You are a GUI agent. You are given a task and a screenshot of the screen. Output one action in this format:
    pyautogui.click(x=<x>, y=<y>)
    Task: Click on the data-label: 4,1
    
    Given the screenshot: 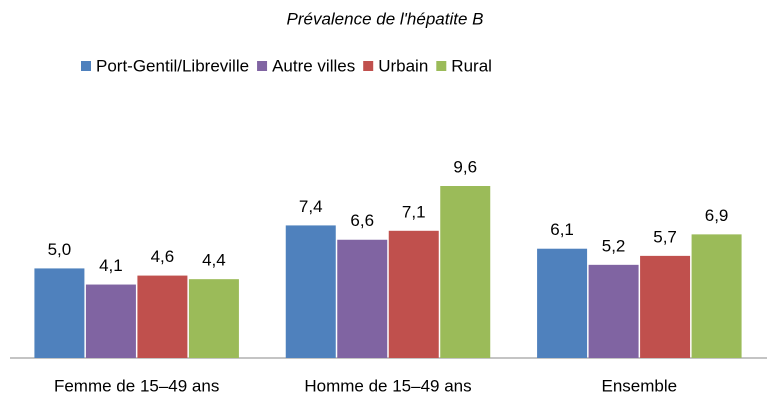 What is the action you would take?
    pyautogui.click(x=111, y=265)
    